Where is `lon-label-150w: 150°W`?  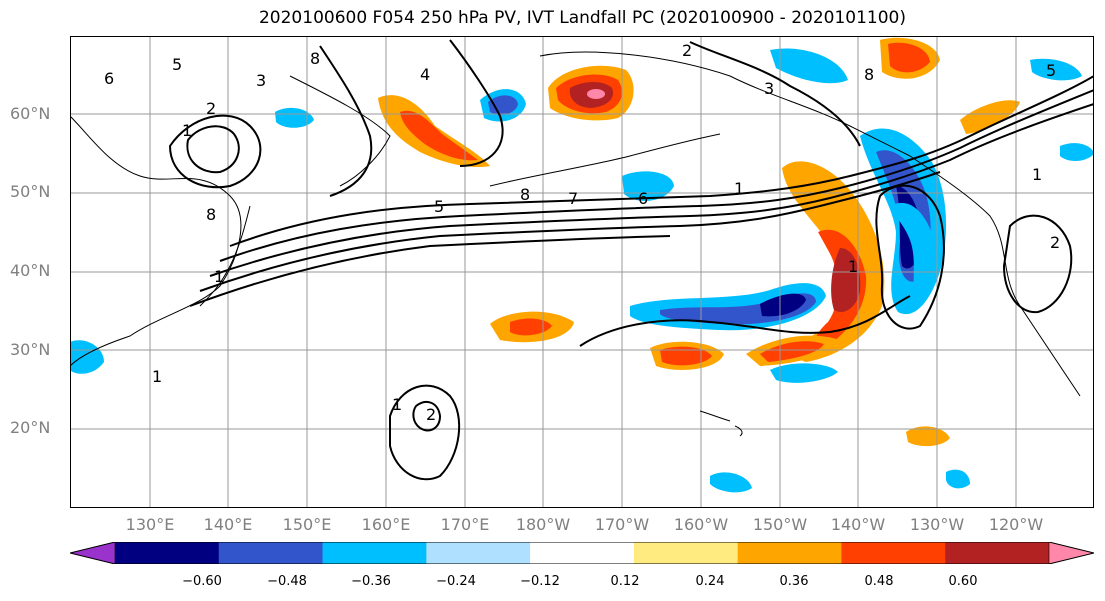
lon-label-150w: 150°W is located at coordinates (780, 524).